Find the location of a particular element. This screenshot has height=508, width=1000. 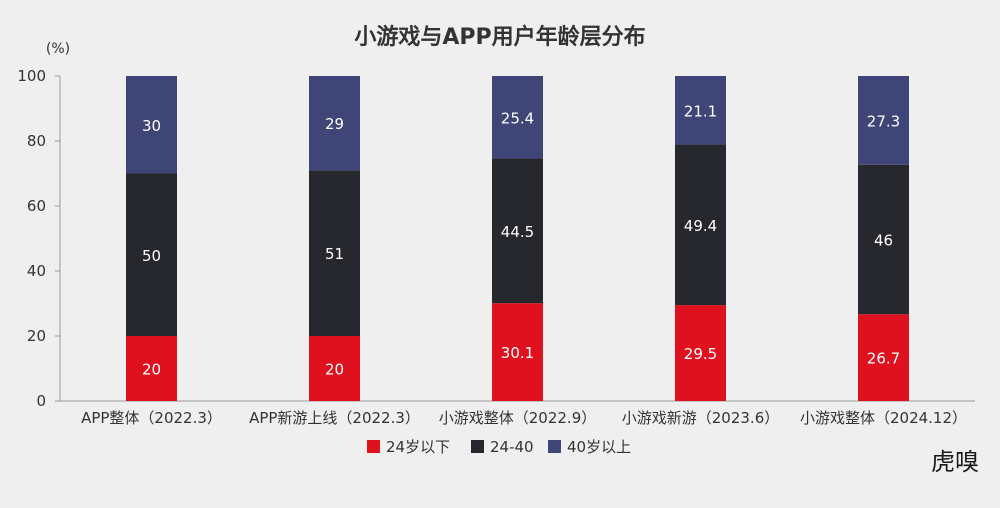

data-label: 46 is located at coordinates (883, 240).